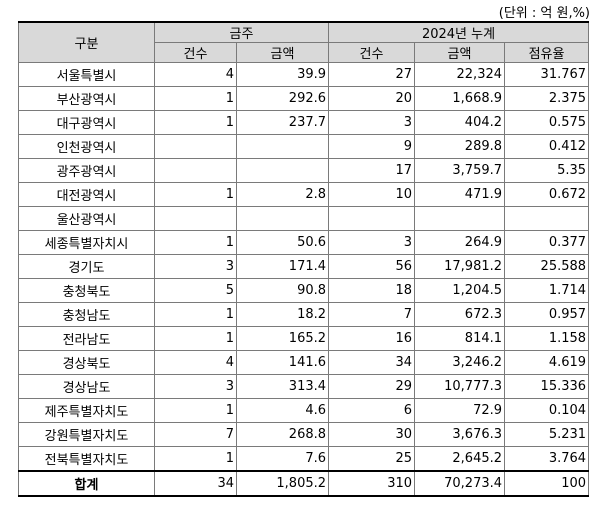  I want to click on header-cum-amount: 금액, so click(460, 52).